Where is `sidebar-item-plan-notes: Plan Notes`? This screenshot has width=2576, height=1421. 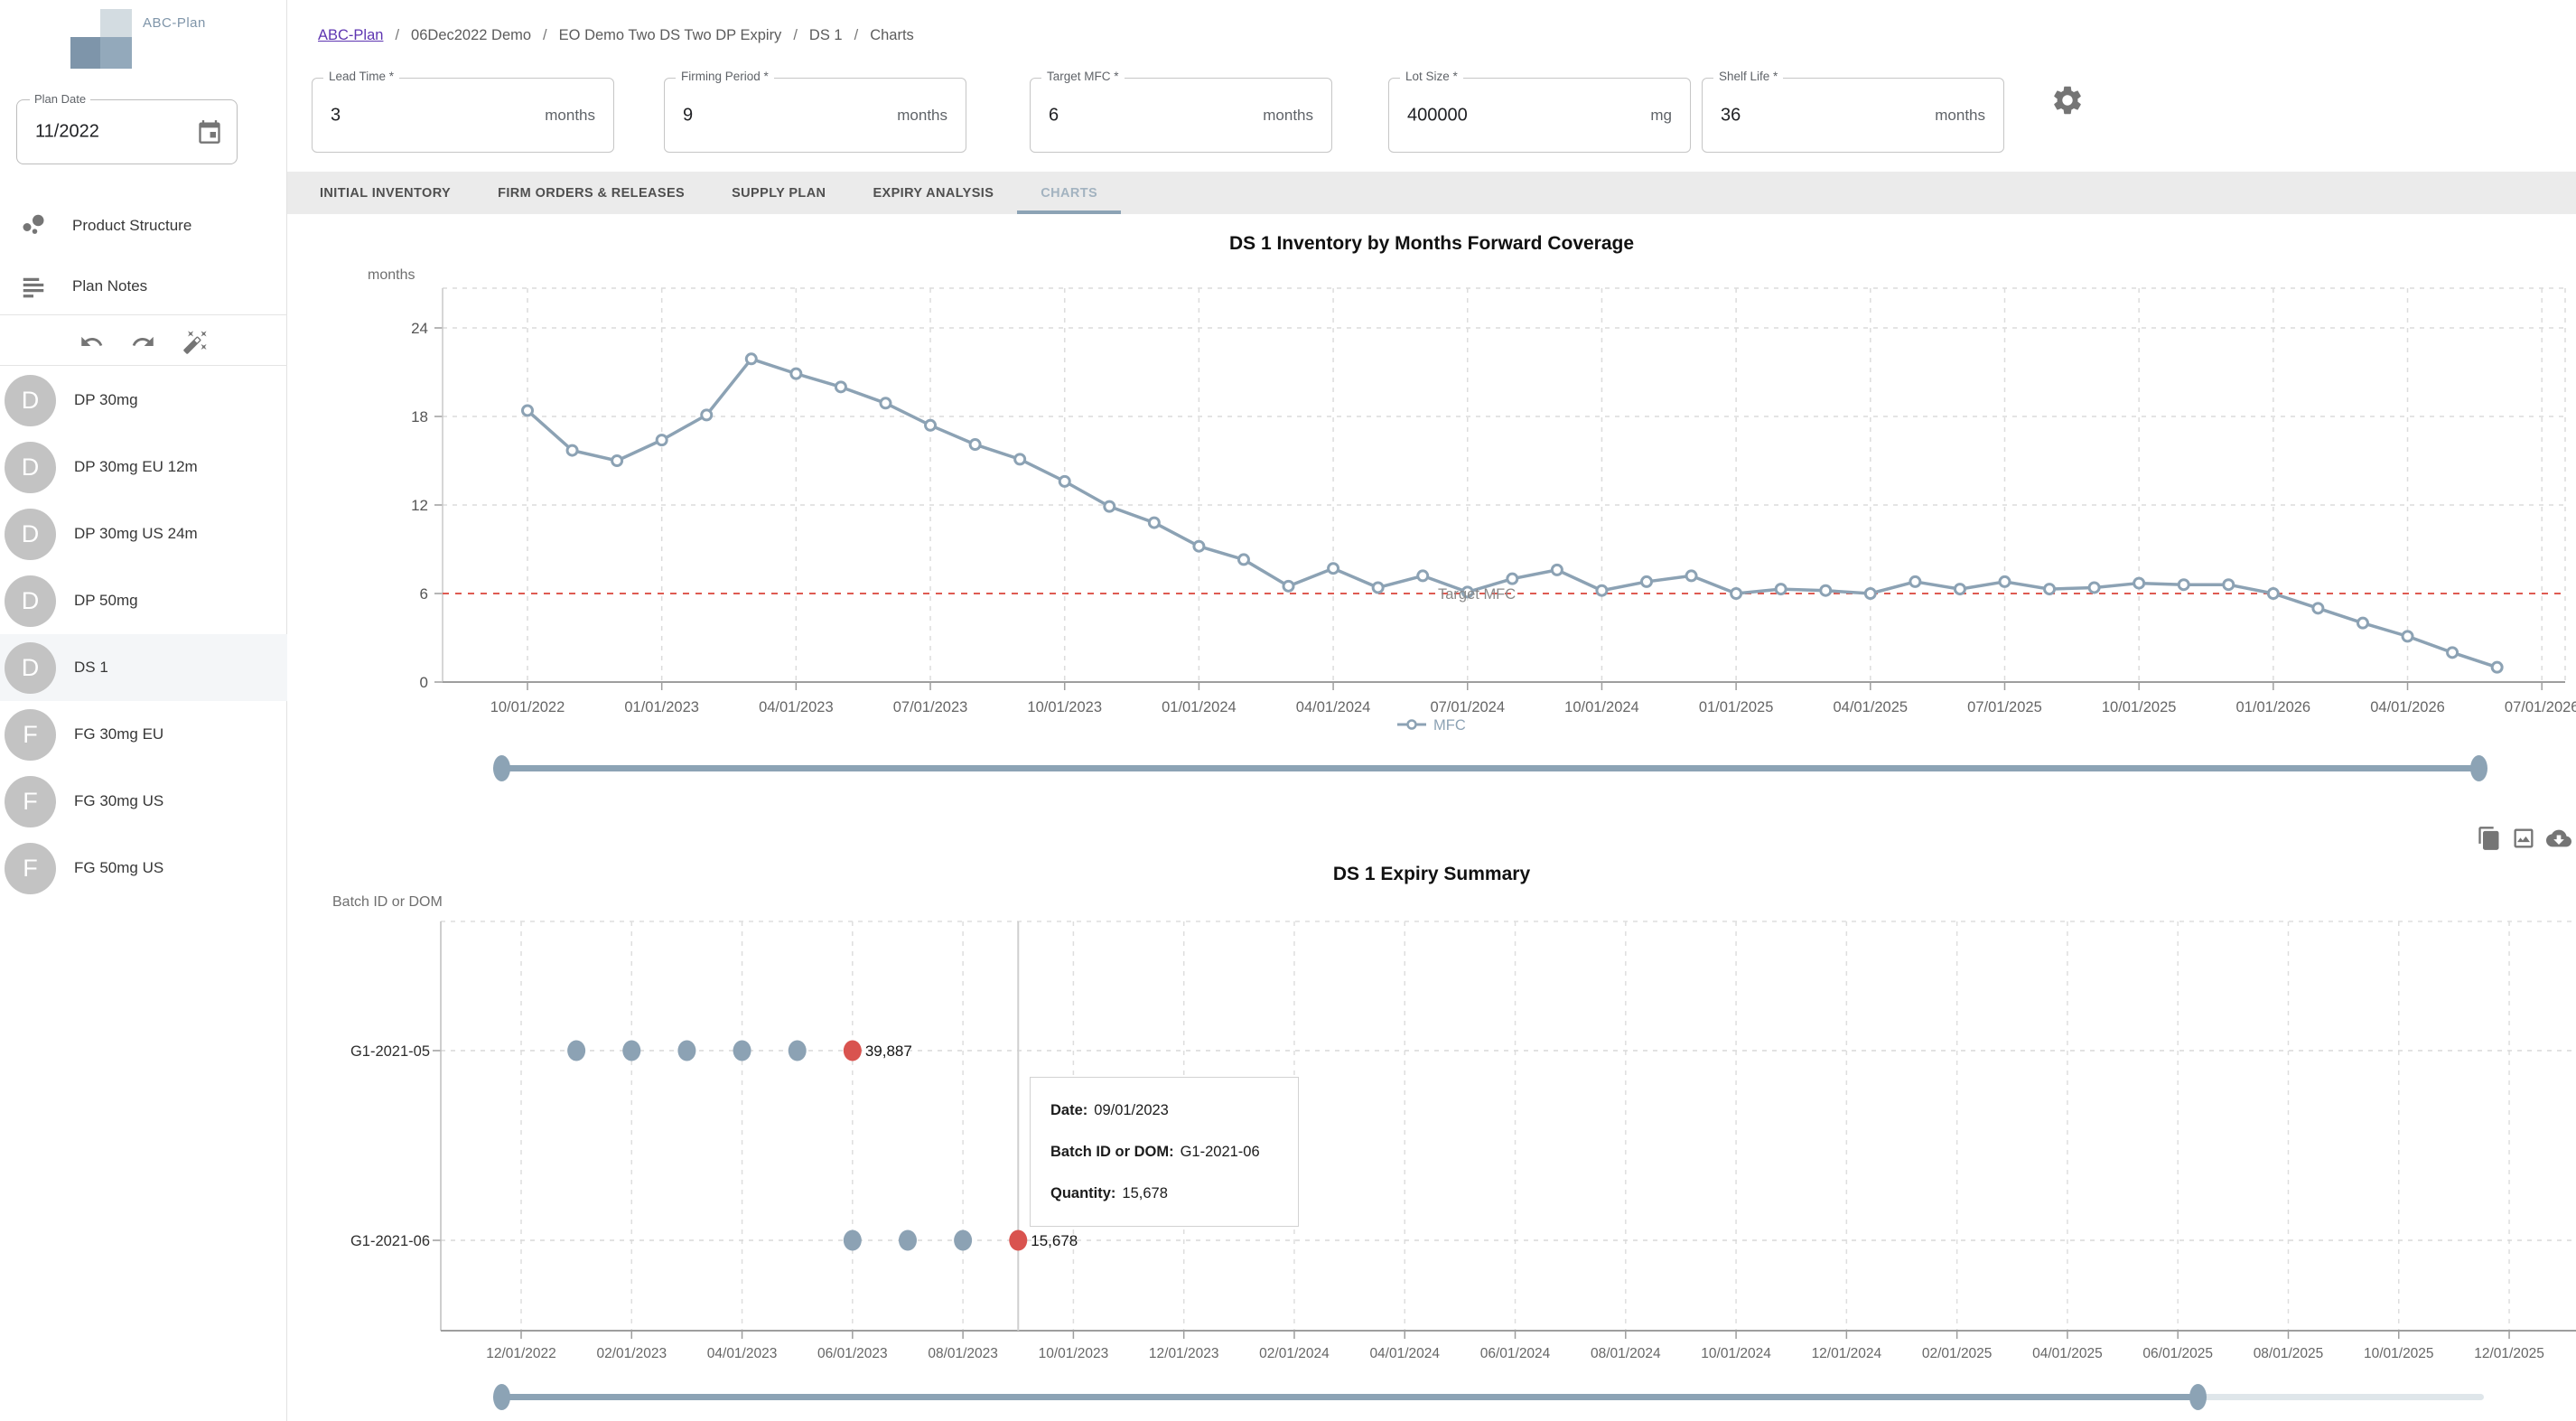 sidebar-item-plan-notes: Plan Notes is located at coordinates (143, 286).